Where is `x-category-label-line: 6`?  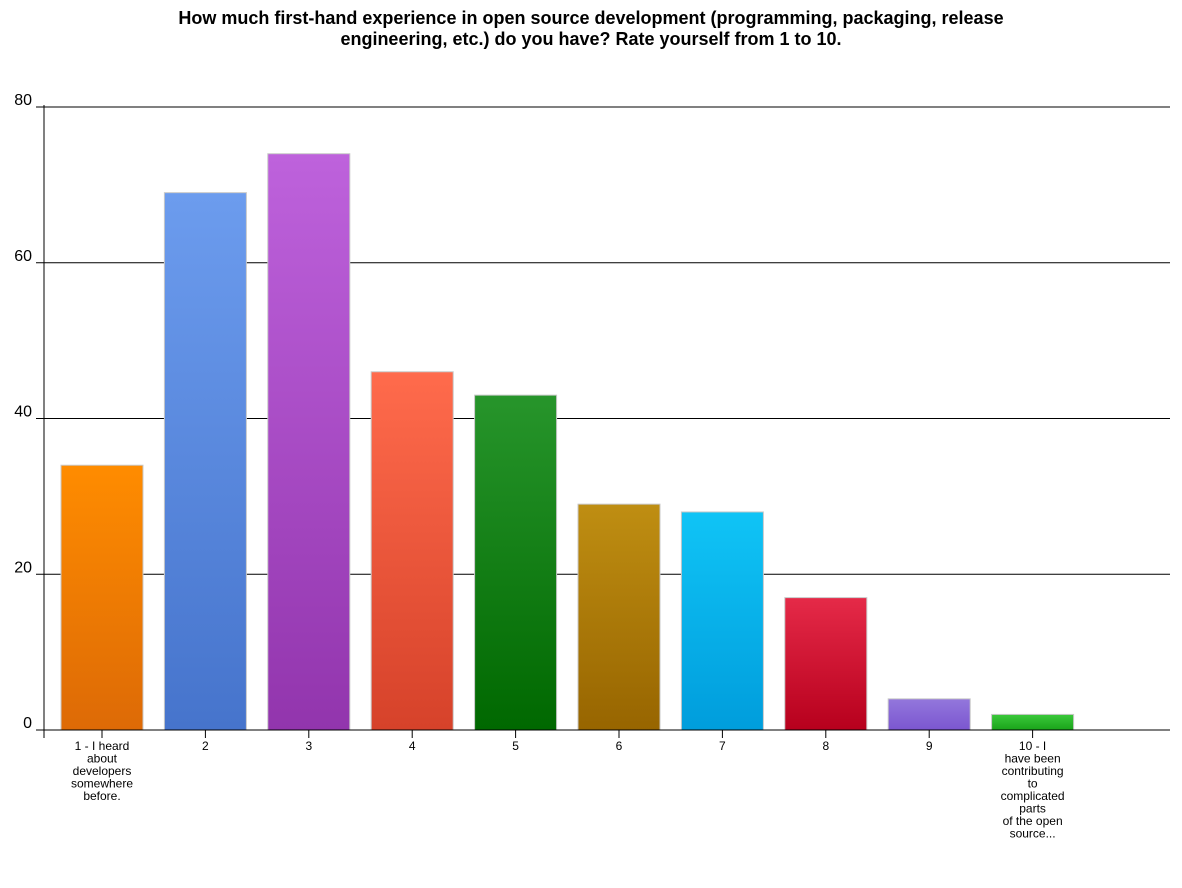 x-category-label-line: 6 is located at coordinates (619, 746).